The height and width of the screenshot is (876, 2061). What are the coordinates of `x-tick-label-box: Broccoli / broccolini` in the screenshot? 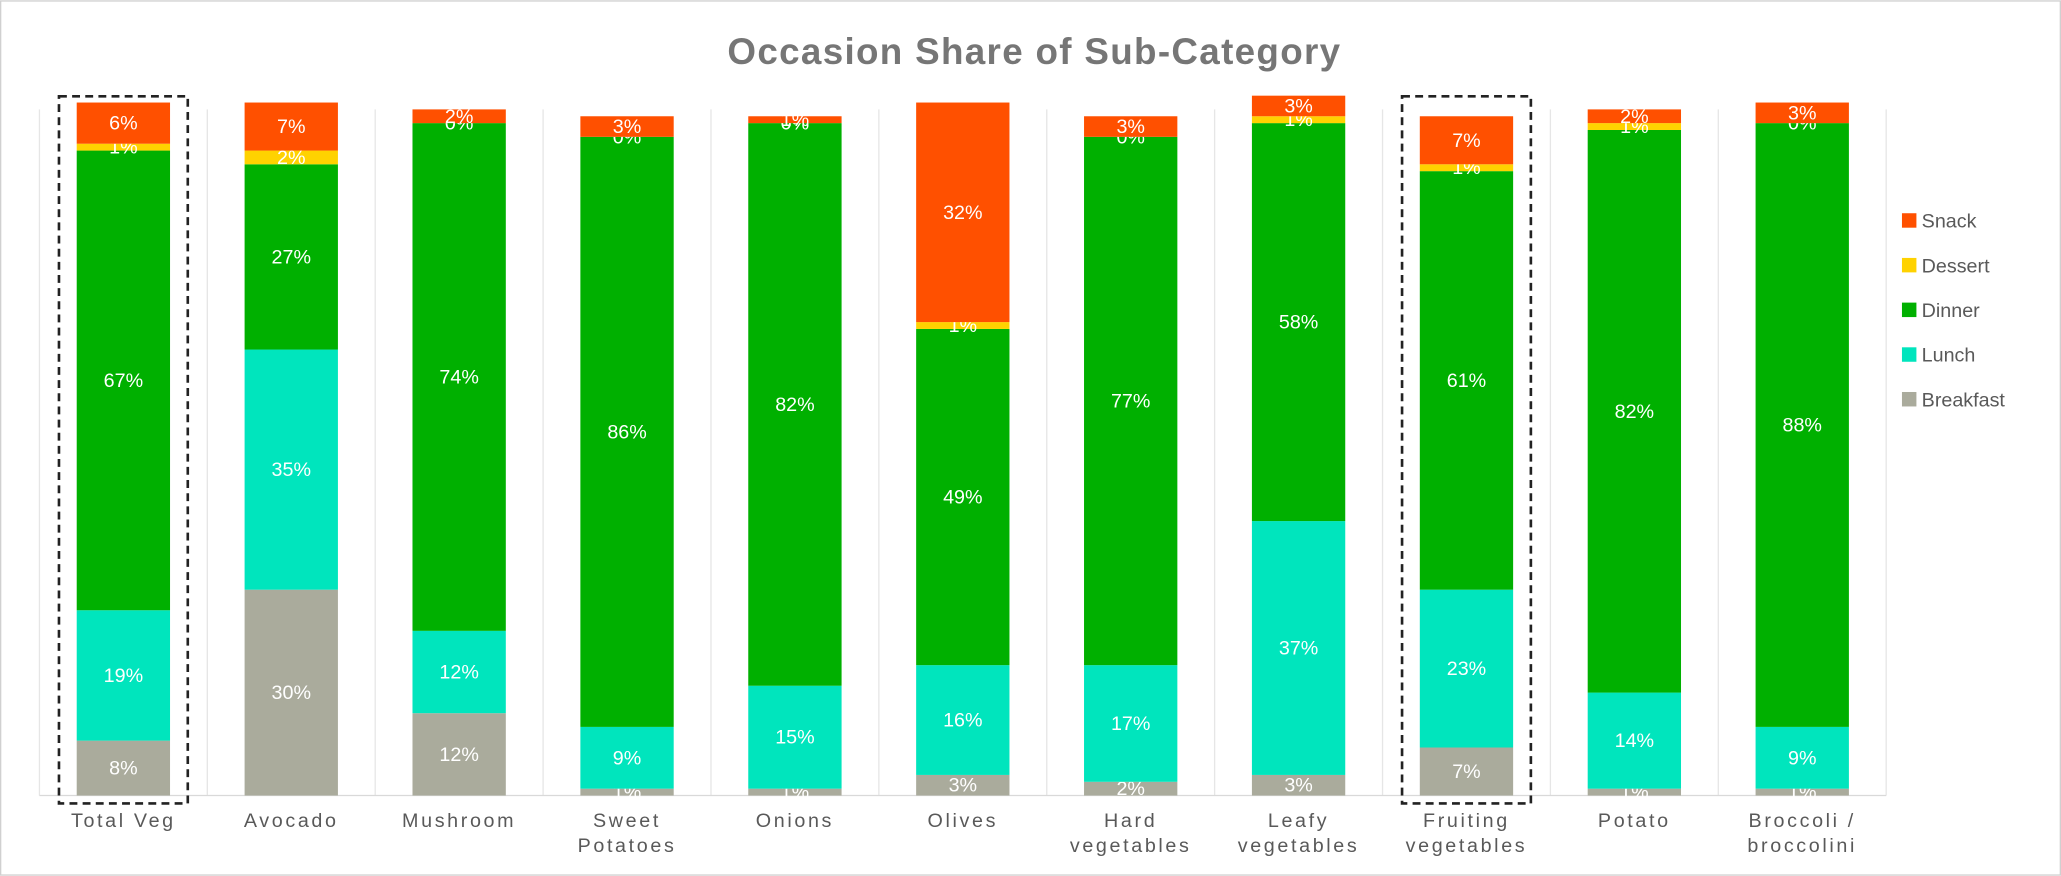 It's located at (1802, 833).